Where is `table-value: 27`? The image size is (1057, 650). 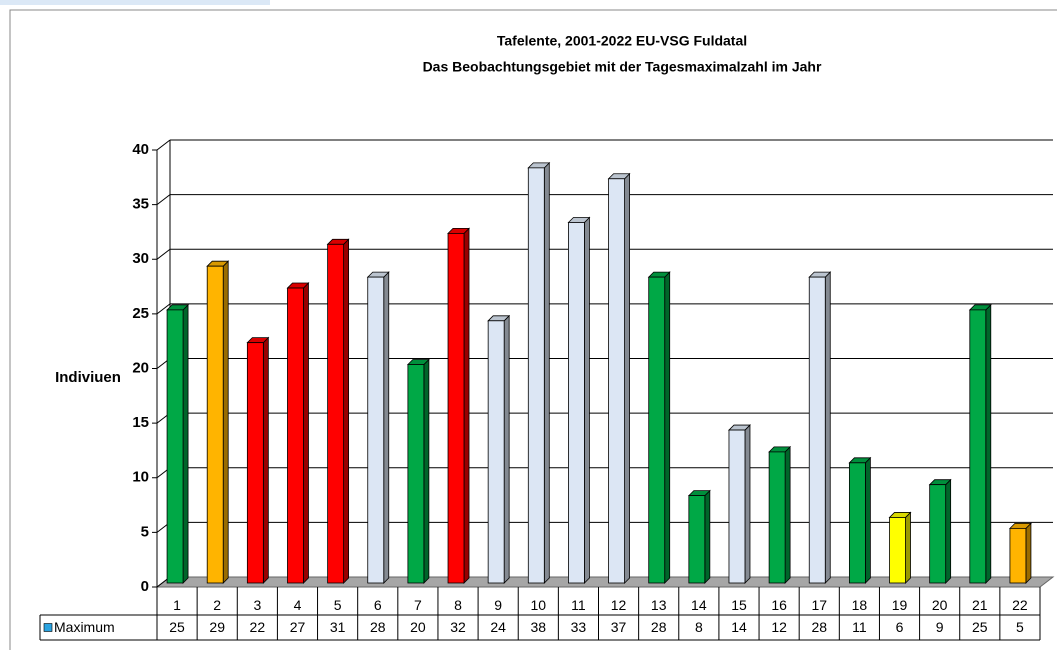 table-value: 27 is located at coordinates (298, 627).